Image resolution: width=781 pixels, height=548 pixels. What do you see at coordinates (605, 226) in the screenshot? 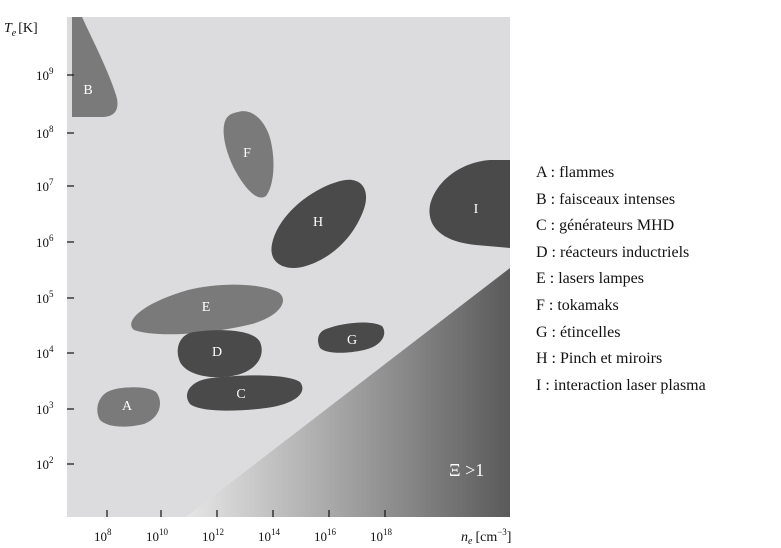
I see `legend-item: C : générateurs MHD` at bounding box center [605, 226].